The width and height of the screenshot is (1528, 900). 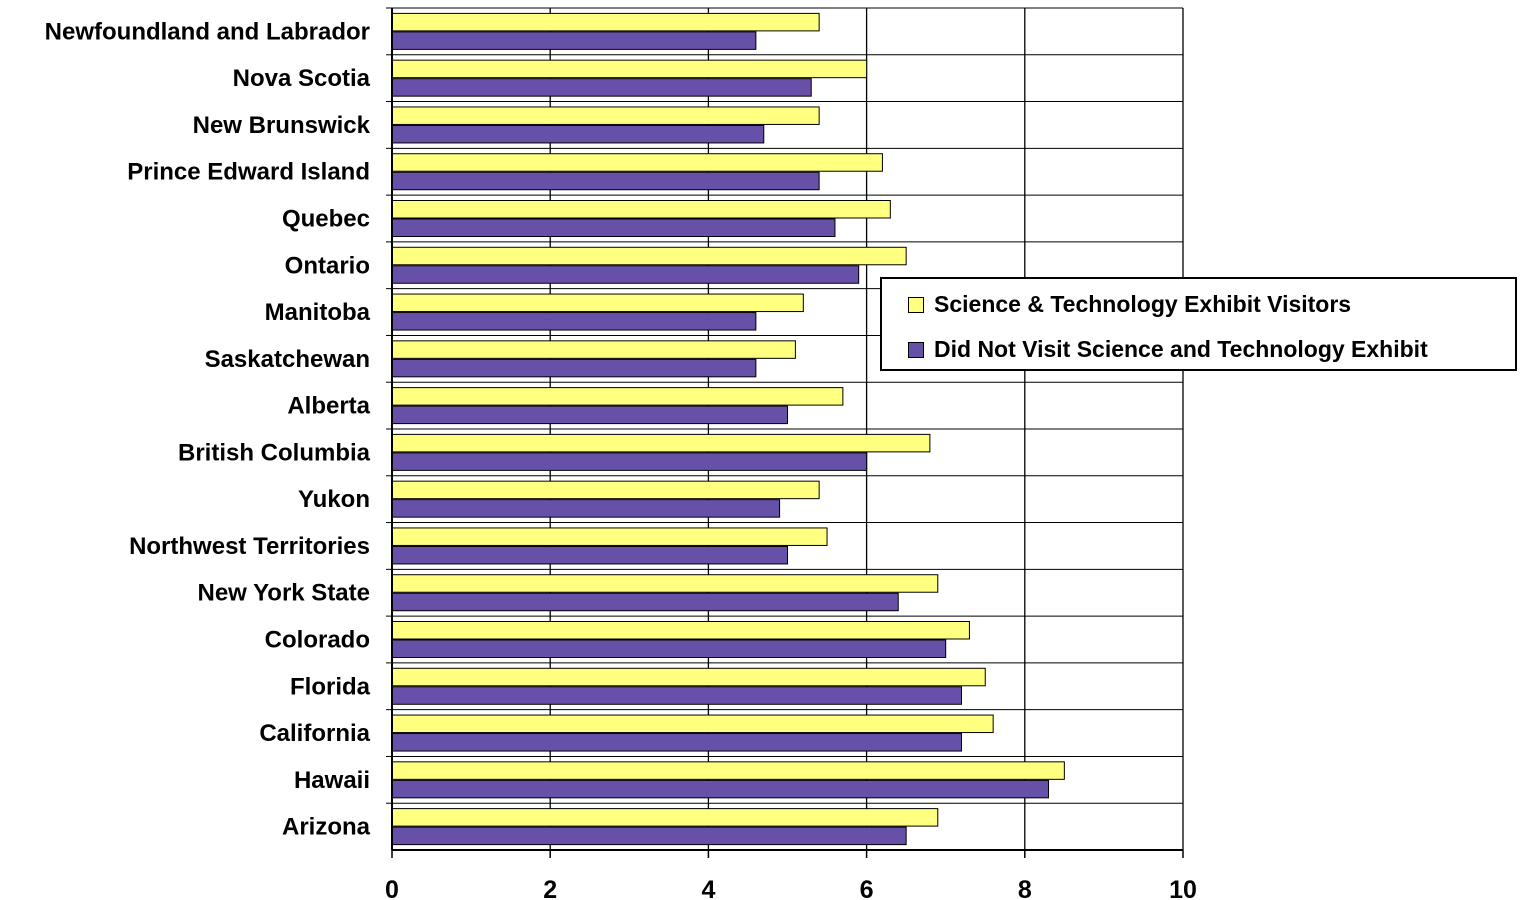 What do you see at coordinates (708, 888) in the screenshot?
I see `x-tick-label-2: 4` at bounding box center [708, 888].